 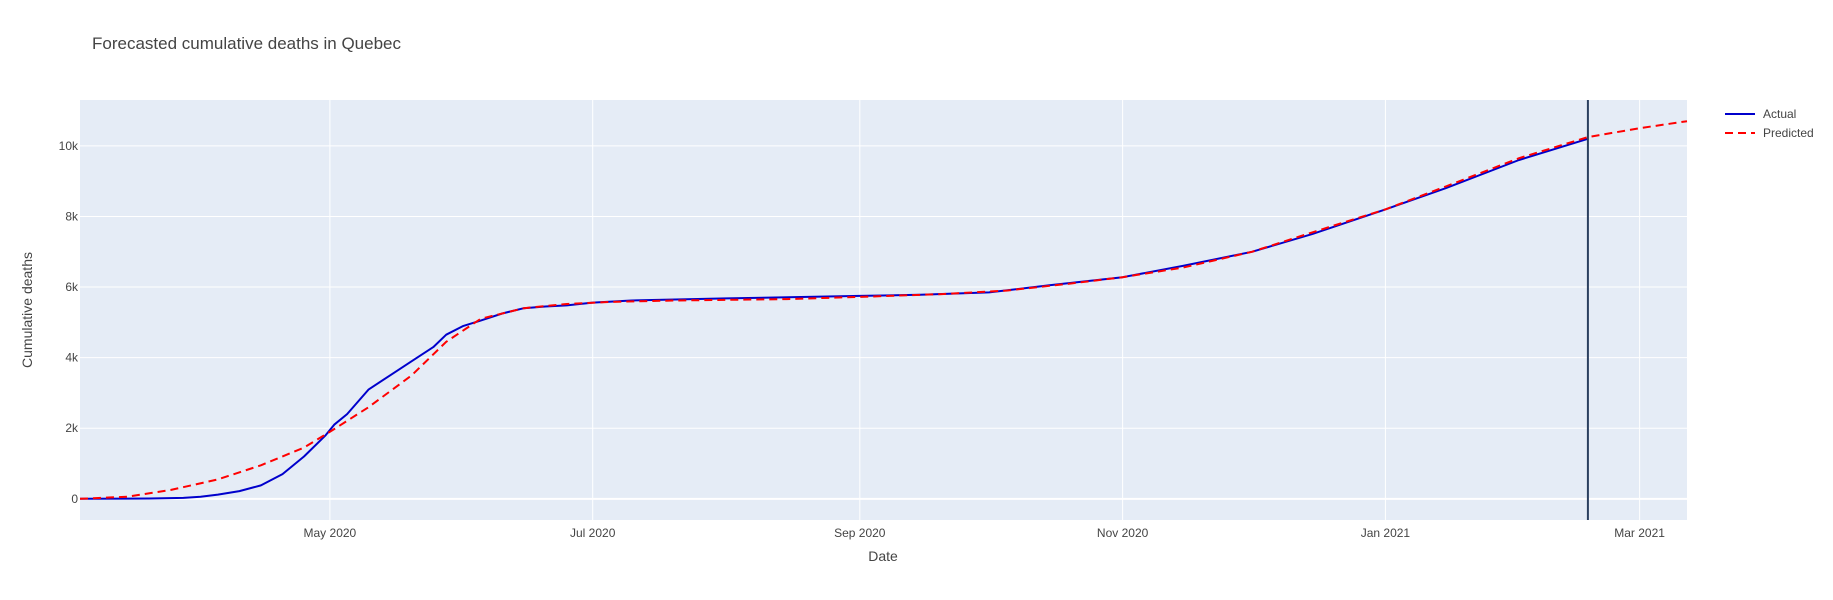 I want to click on x-axis-title: Date, so click(x=883, y=556).